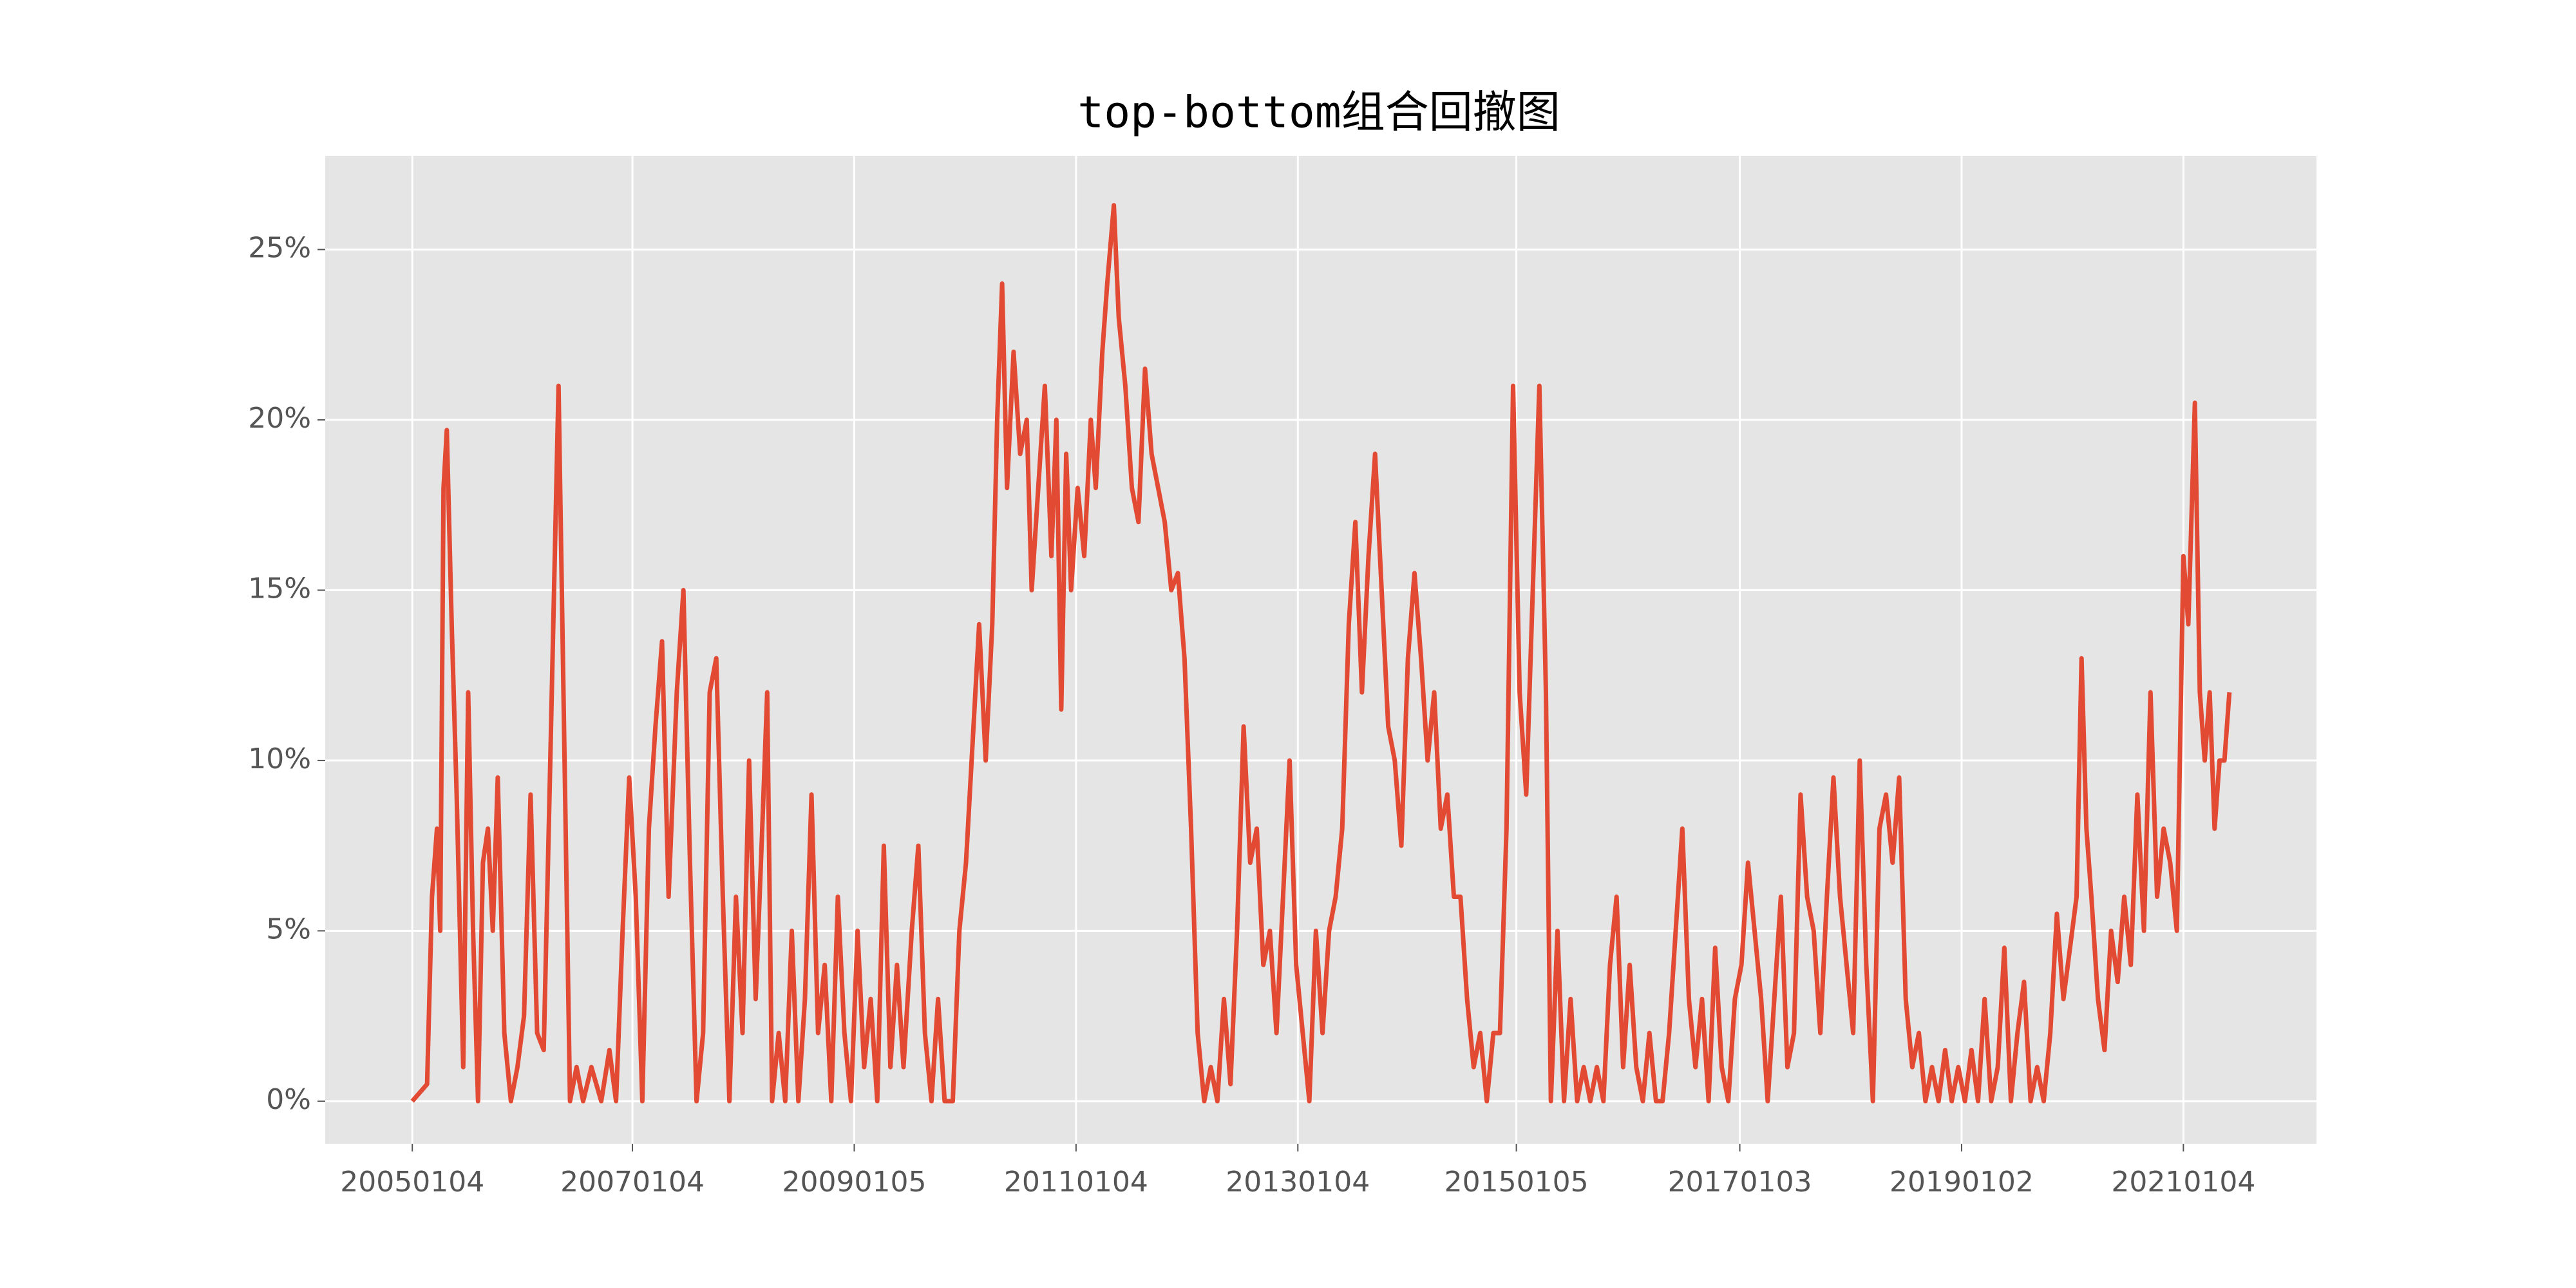 The image size is (2576, 1288). What do you see at coordinates (1076, 1182) in the screenshot?
I see `x-tick-label: 20110104` at bounding box center [1076, 1182].